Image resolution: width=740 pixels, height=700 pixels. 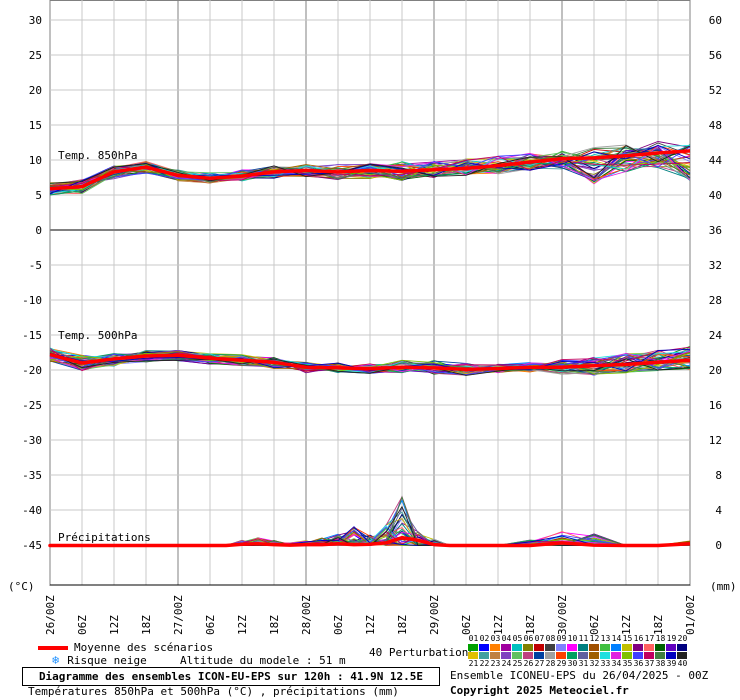 What do you see at coordinates (32, 475) in the screenshot?
I see `y-left-tick-label: -35` at bounding box center [32, 475].